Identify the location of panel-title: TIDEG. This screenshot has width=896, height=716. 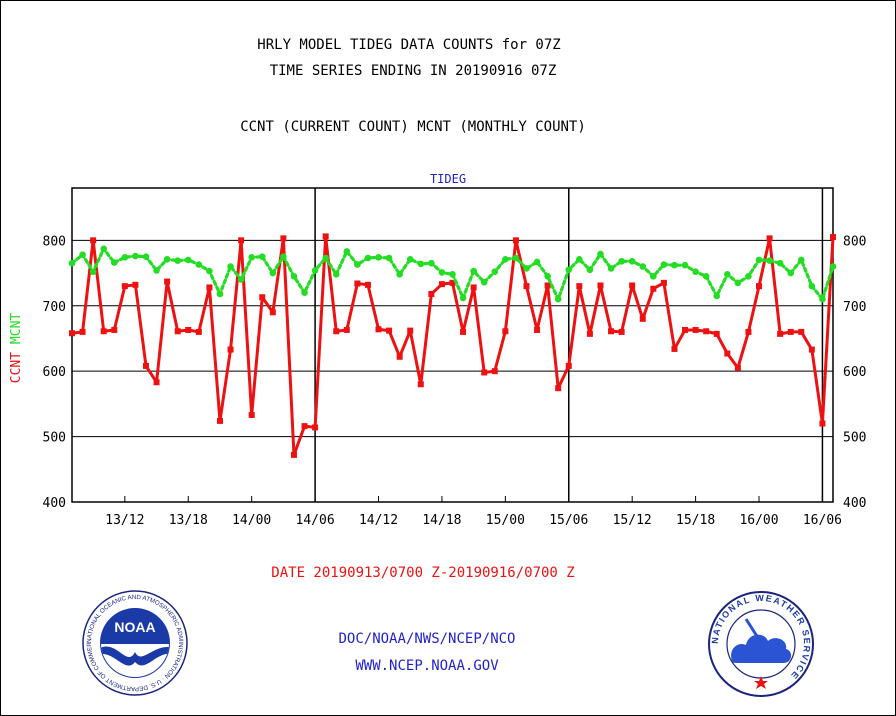
(448, 179).